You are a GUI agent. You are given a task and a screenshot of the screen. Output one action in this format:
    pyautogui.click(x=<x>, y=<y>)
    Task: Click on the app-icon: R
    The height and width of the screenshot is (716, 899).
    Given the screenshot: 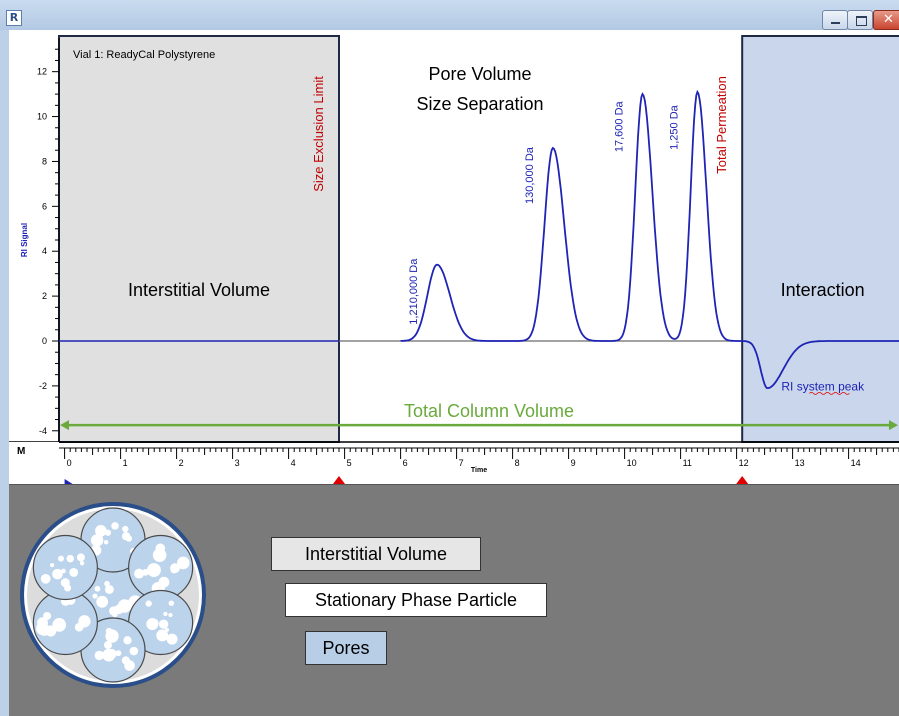 What is the action you would take?
    pyautogui.click(x=14, y=18)
    